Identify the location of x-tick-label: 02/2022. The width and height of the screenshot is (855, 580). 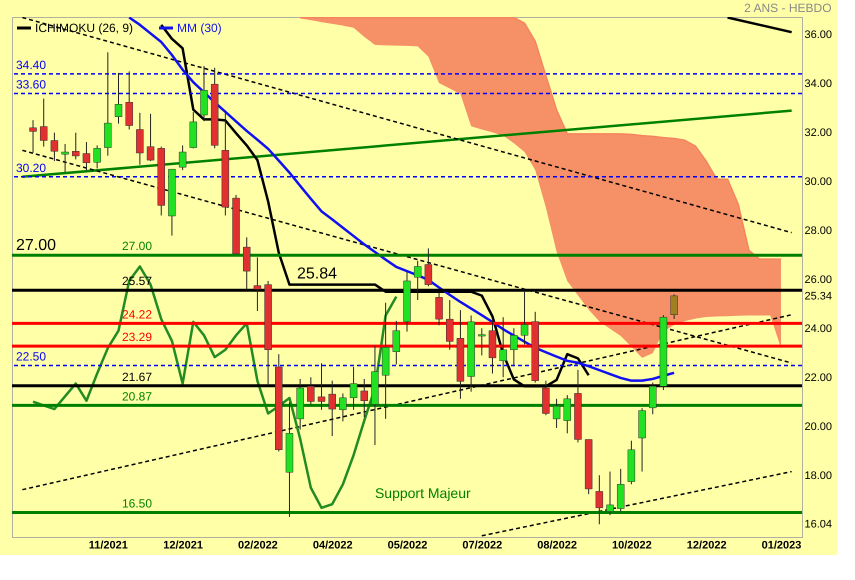
(258, 546).